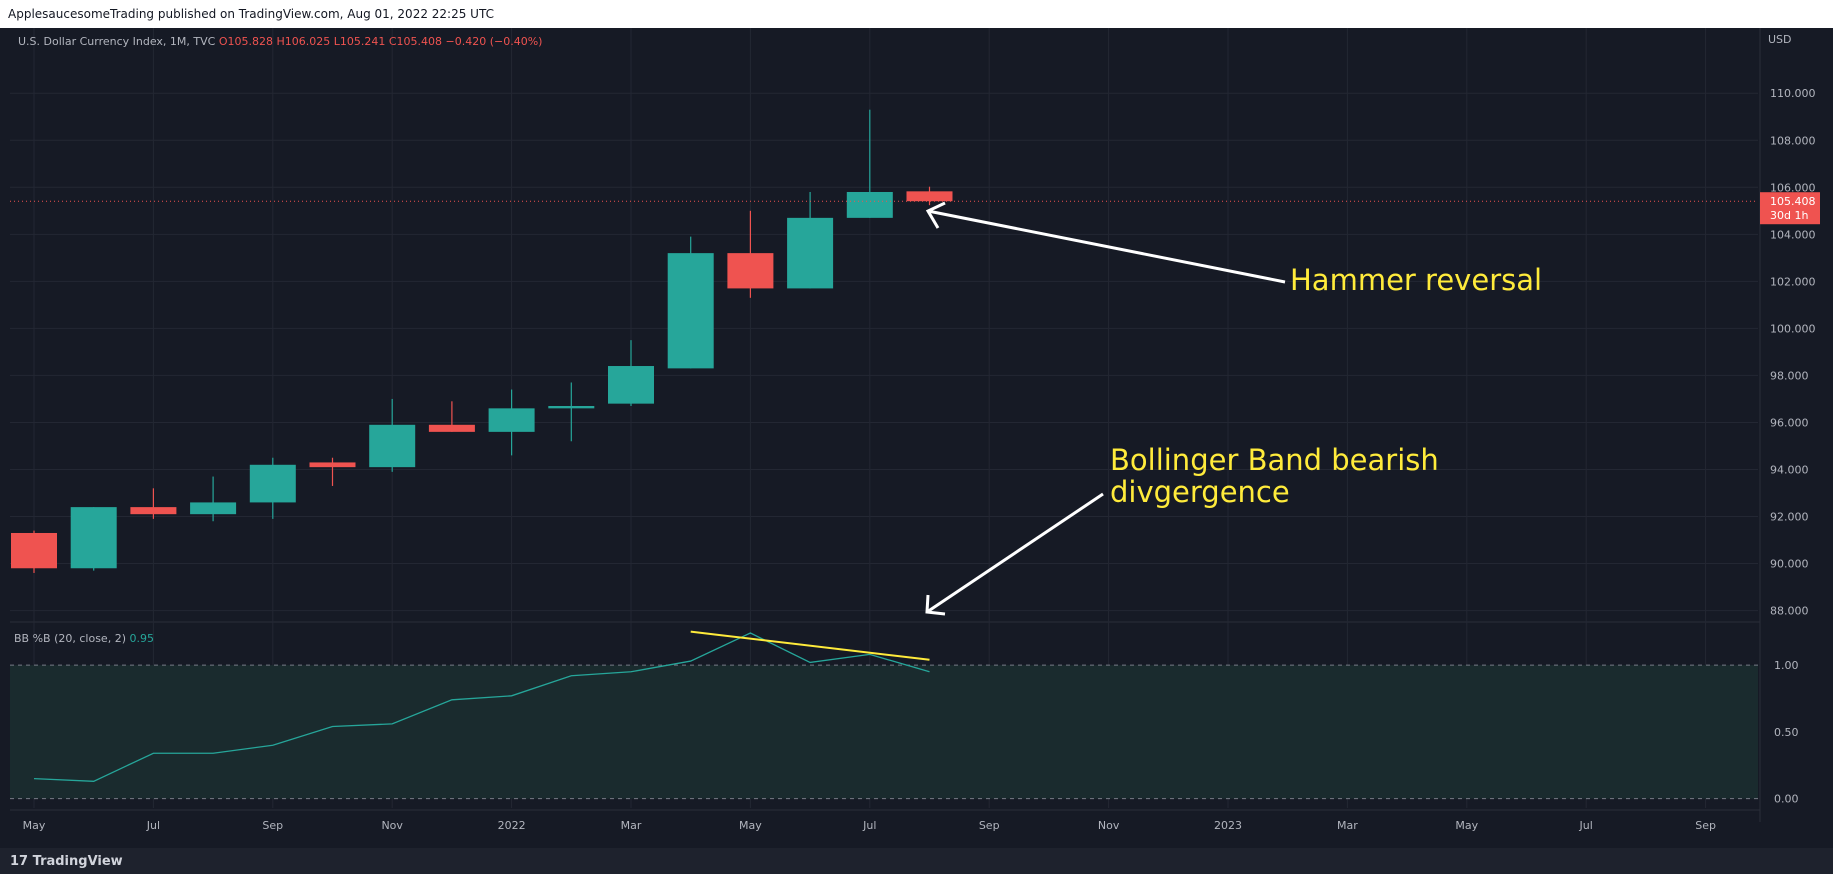  I want to click on bollinger-annotation-line1: Bollinger Band bearish, so click(1274, 460).